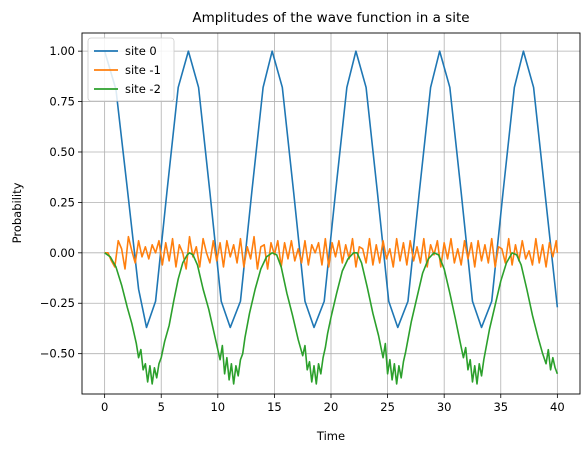 The image size is (587, 453). I want to click on y-tick-label: −0.25, so click(57, 303).